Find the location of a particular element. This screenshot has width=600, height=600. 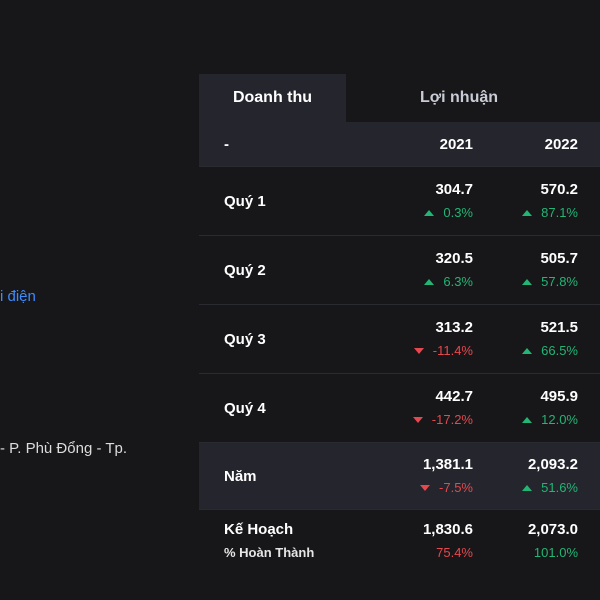

table-row: Quý 3 313.2 -11.4% 521.5 66.5% is located at coordinates (399, 339).